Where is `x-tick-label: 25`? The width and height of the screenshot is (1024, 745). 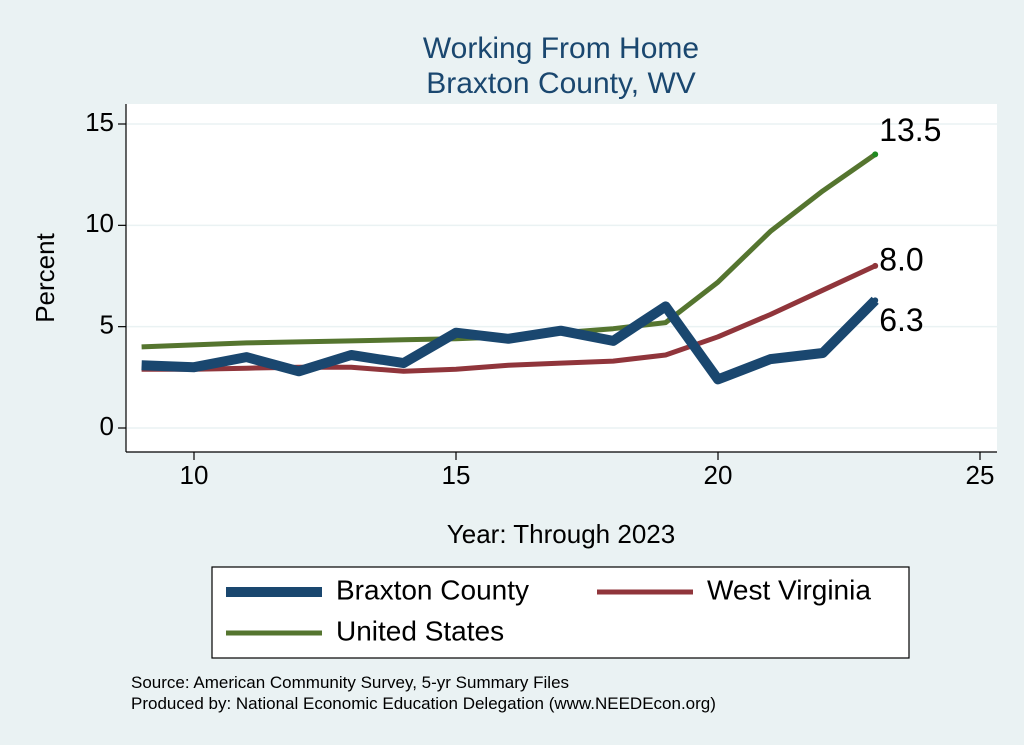 x-tick-label: 25 is located at coordinates (980, 475).